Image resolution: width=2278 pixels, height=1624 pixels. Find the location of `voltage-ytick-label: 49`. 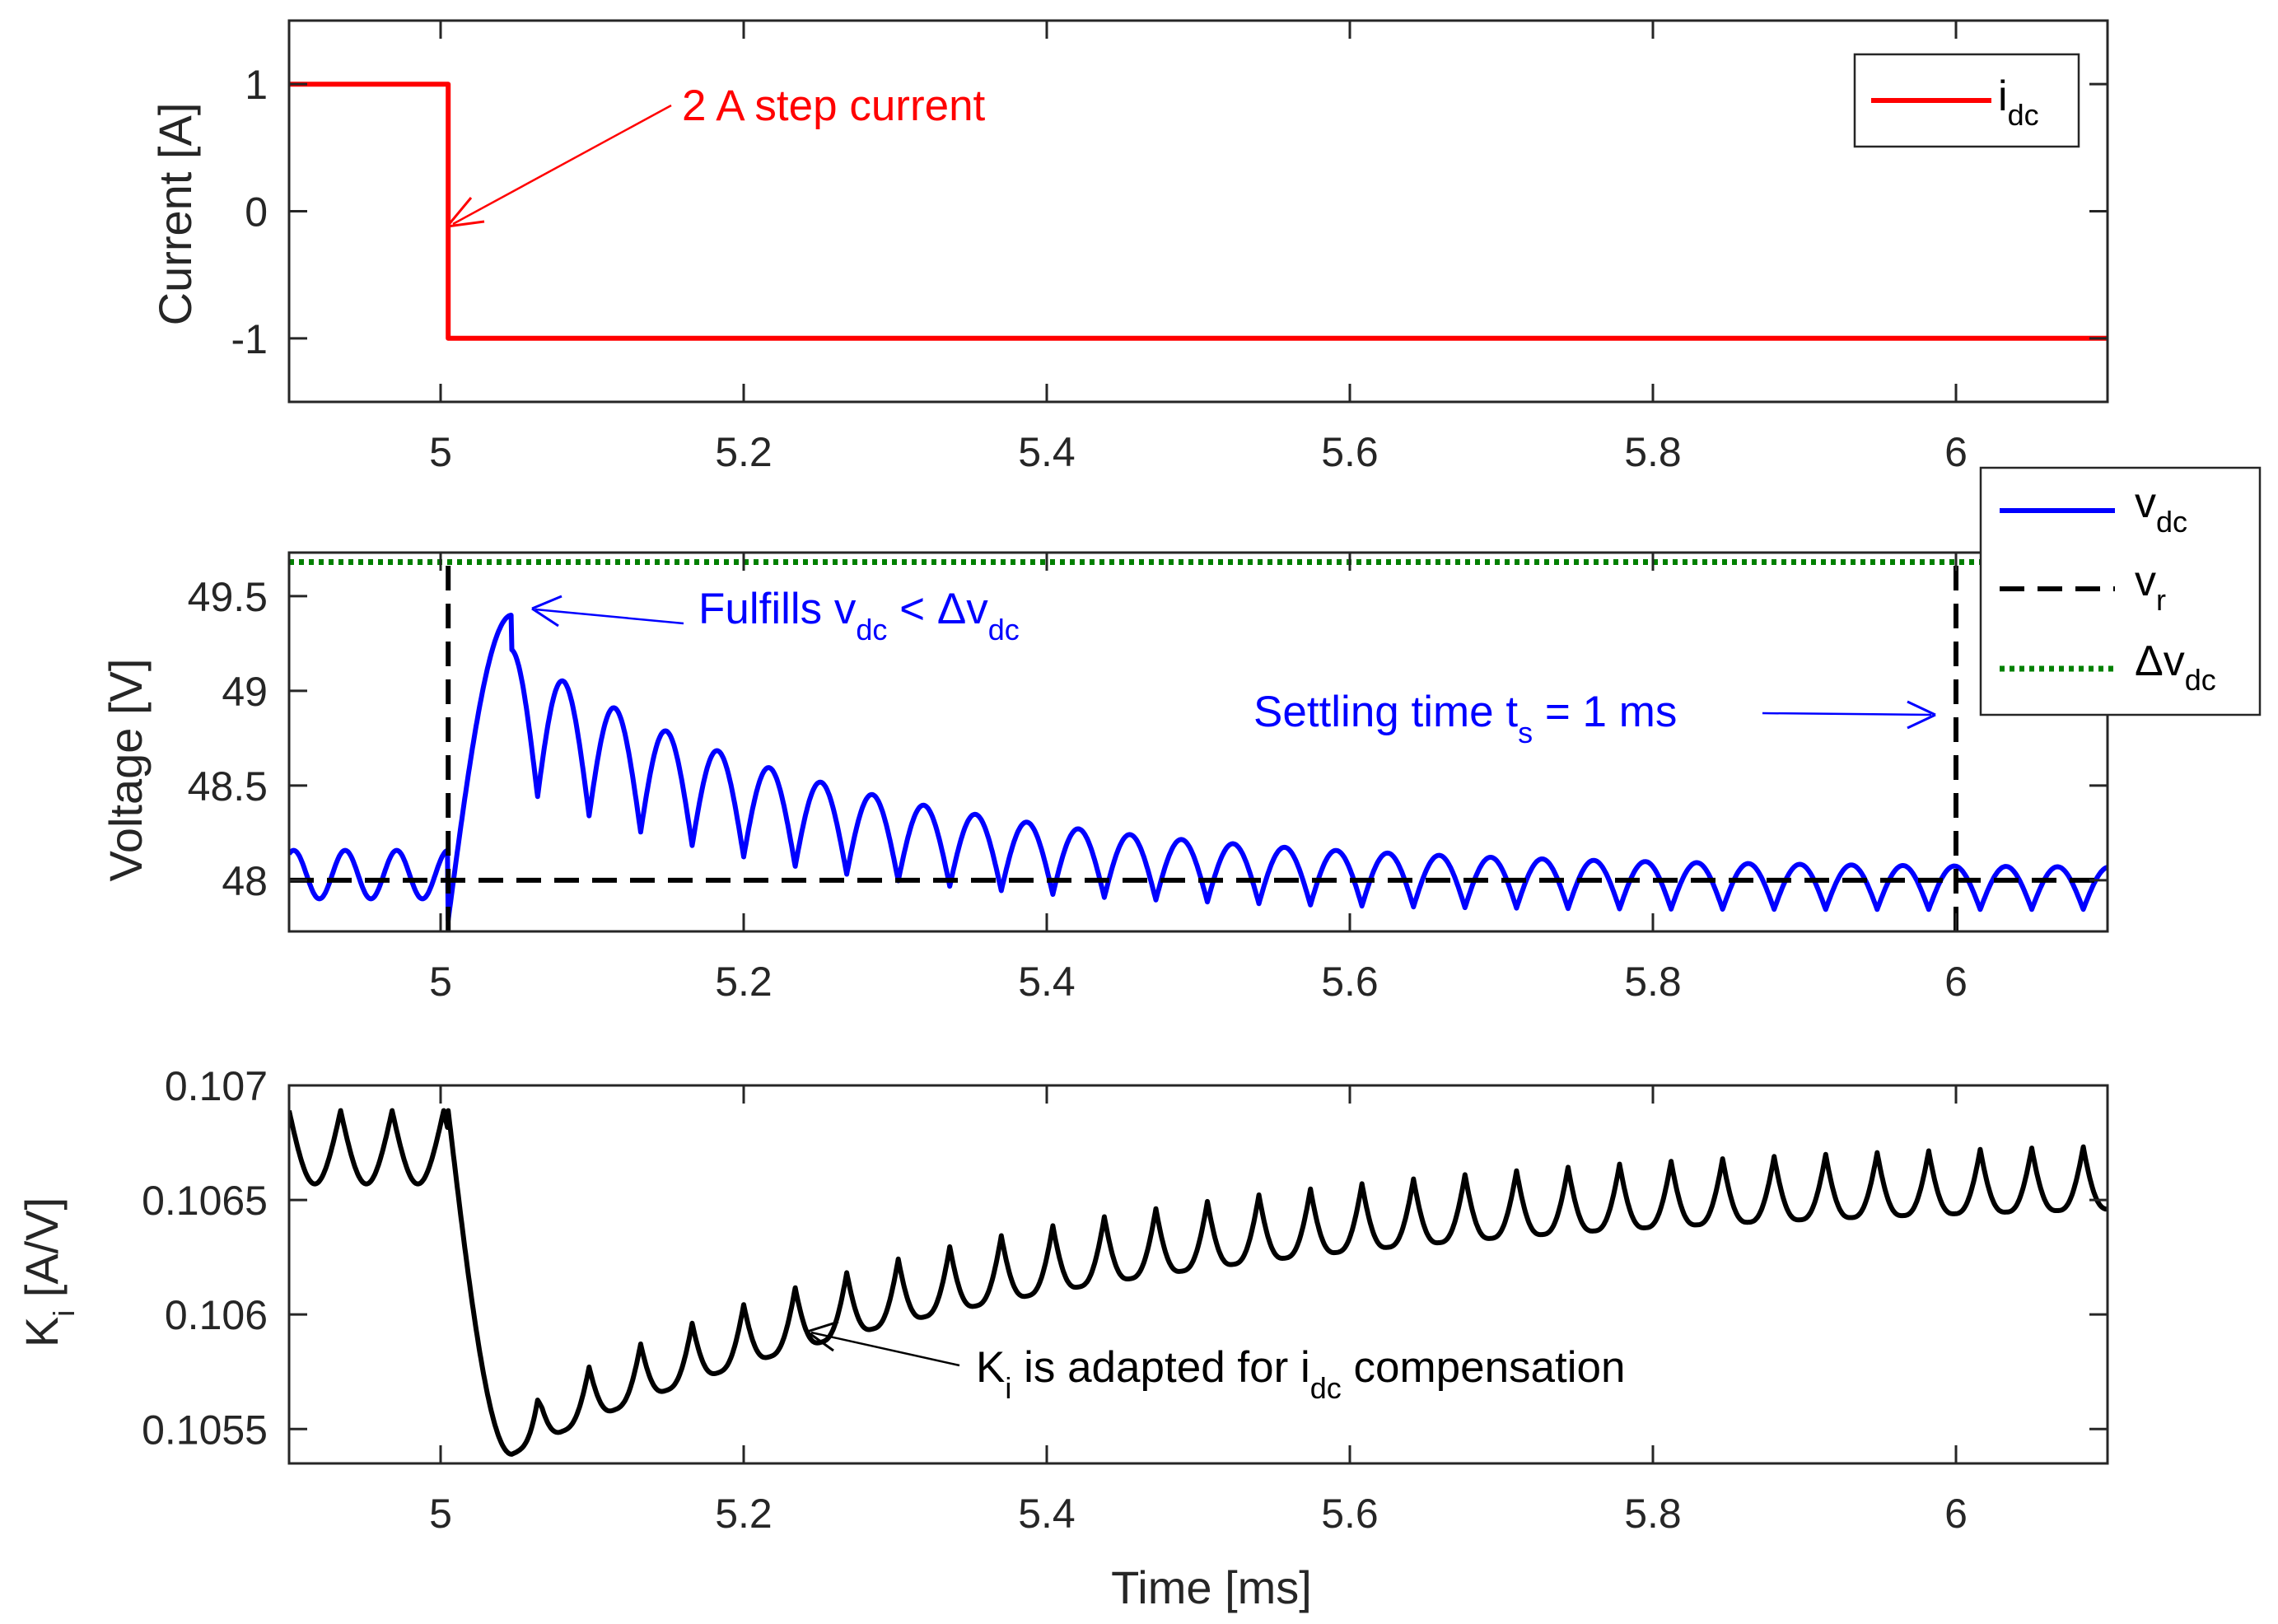

voltage-ytick-label: 49 is located at coordinates (245, 692).